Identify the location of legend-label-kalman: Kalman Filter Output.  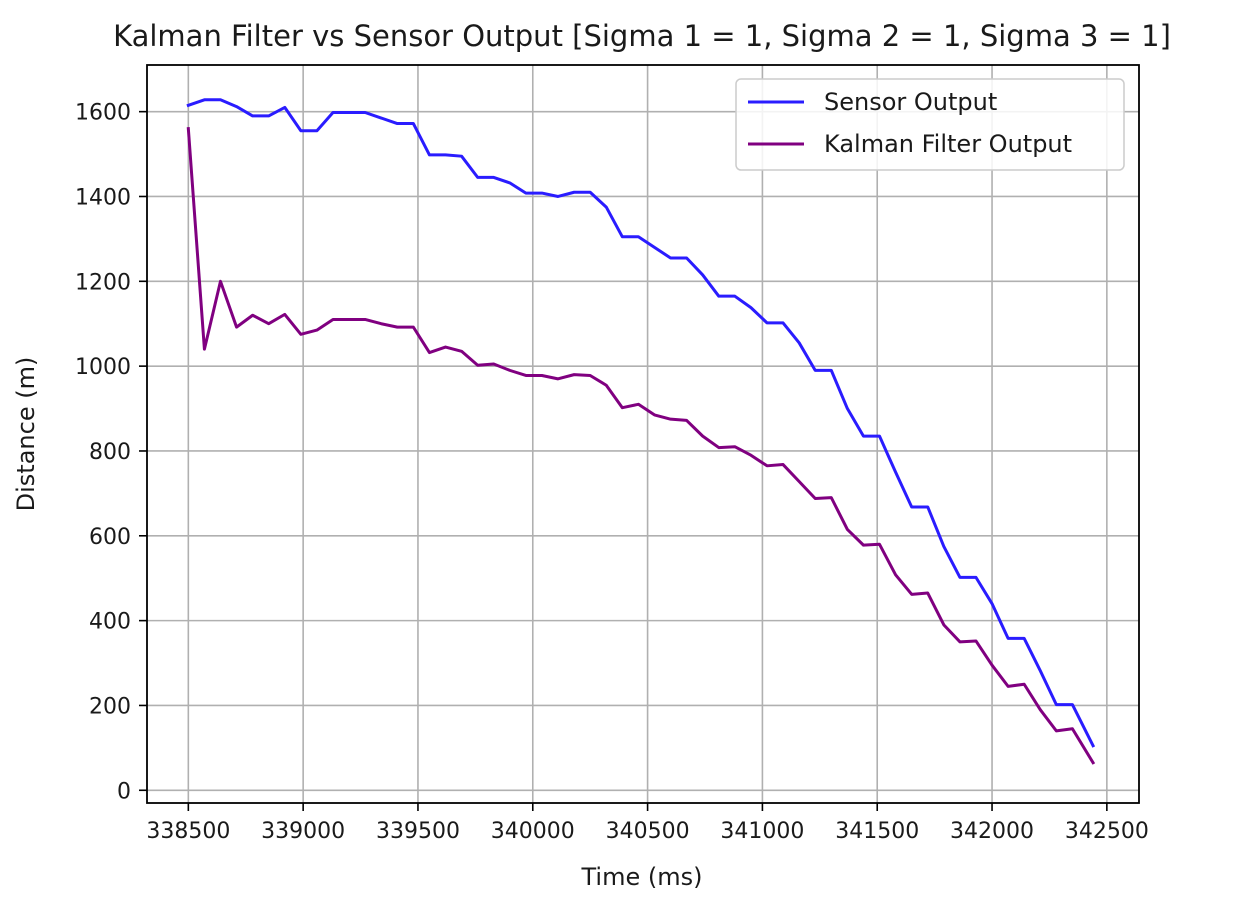
(948, 144).